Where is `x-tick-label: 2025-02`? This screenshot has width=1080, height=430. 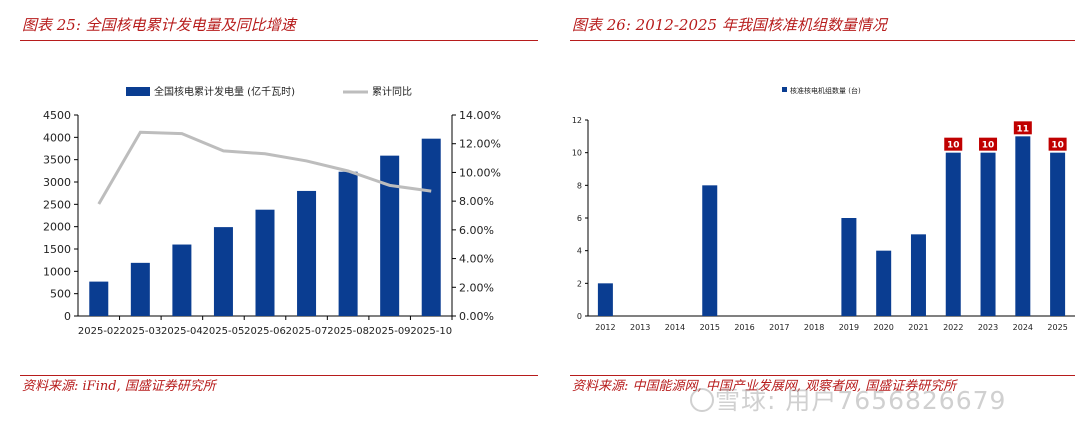 x-tick-label: 2025-02 is located at coordinates (99, 331).